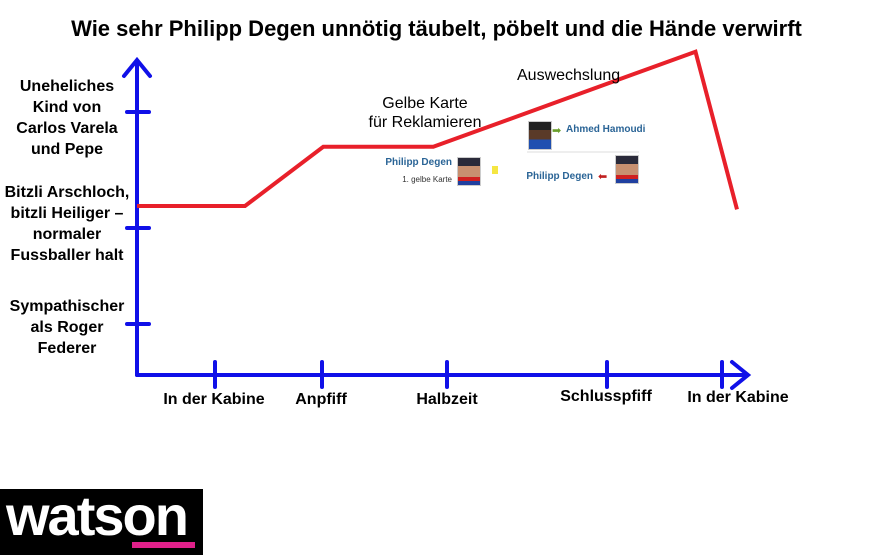 The height and width of the screenshot is (555, 873). What do you see at coordinates (606, 129) in the screenshot?
I see `player-in-name: Ahmed Hamoudi` at bounding box center [606, 129].